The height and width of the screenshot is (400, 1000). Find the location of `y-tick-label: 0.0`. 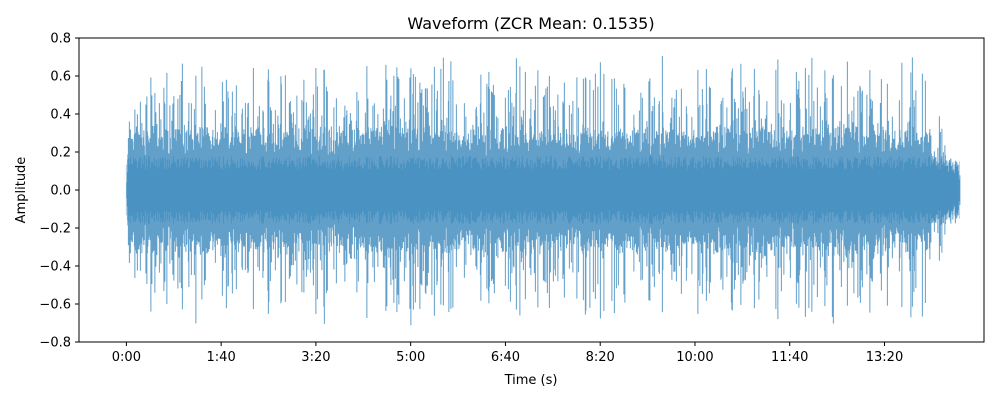

y-tick-label: 0.0 is located at coordinates (60, 191).